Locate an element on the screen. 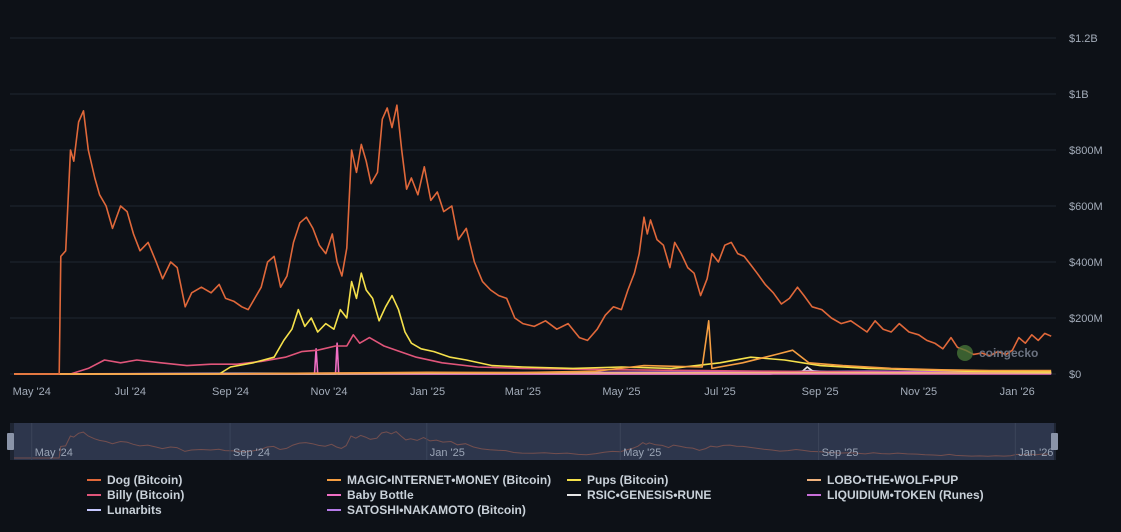 The image size is (1121, 532). navigator-right-handle is located at coordinates (1054, 441).